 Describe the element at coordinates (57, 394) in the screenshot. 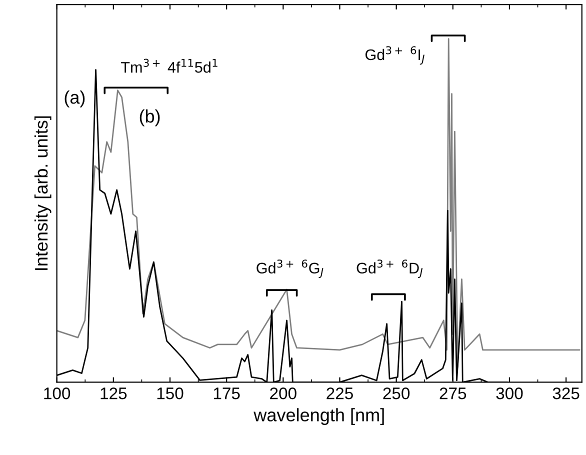

I see `x-tick-label: 100` at that location.